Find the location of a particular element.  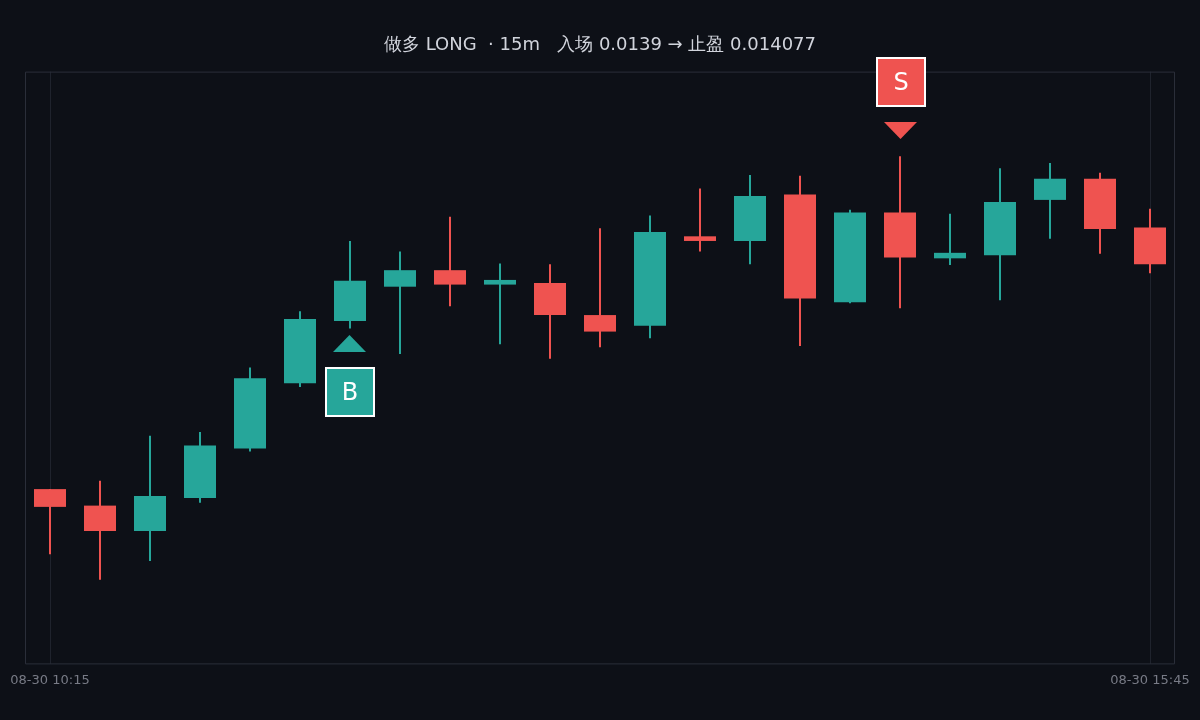

chart-title: 做多 LONG · 15m 入场 0.0139 → 止盈 0.014077 is located at coordinates (600, 44).